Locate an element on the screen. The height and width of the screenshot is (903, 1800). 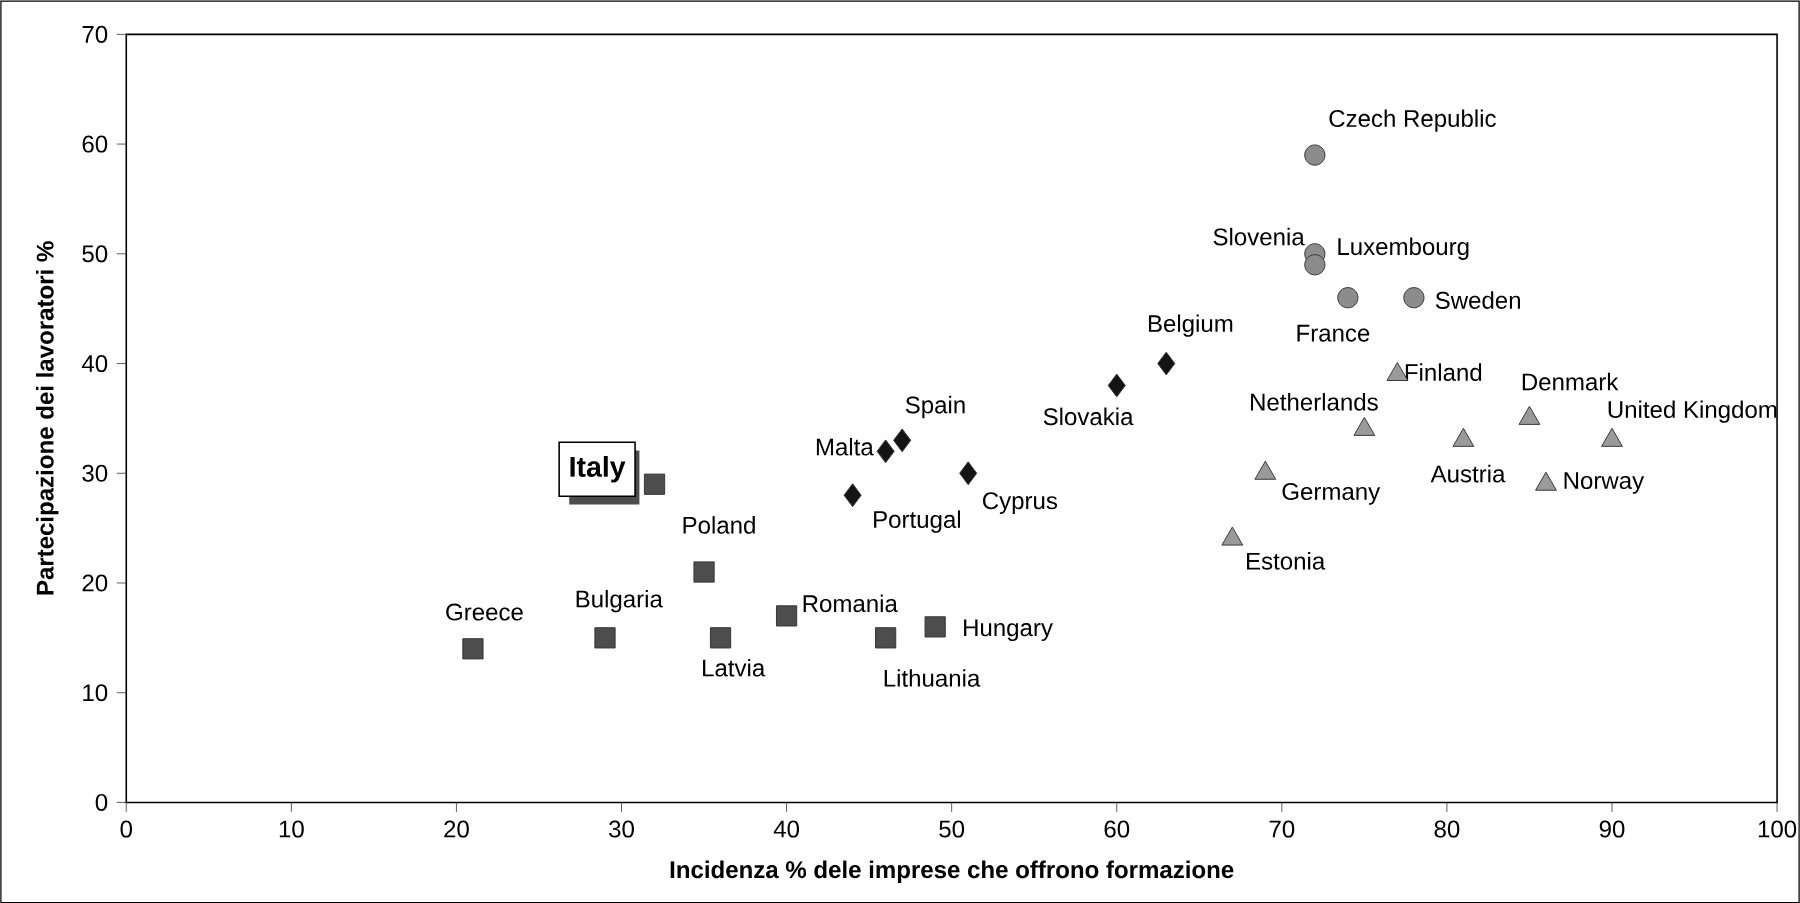
annotation: Bulgaria is located at coordinates (619, 601).